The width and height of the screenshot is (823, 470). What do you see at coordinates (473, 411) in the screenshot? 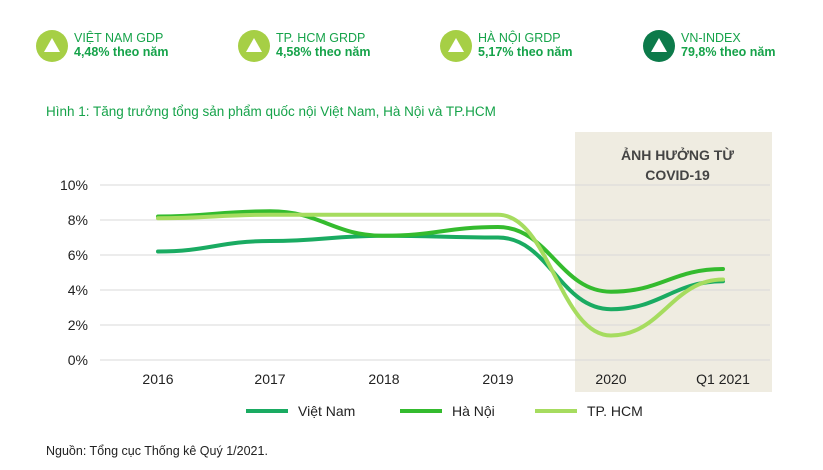
I see `legend-label: Hà Nội` at bounding box center [473, 411].